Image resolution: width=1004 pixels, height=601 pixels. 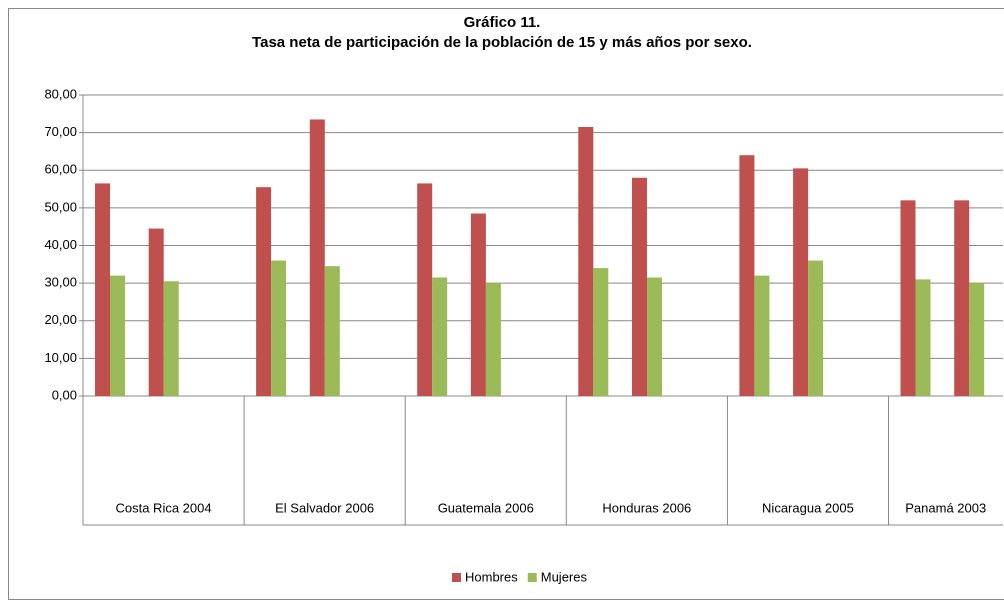 What do you see at coordinates (60, 206) in the screenshot?
I see `y-tick-label: 50,00` at bounding box center [60, 206].